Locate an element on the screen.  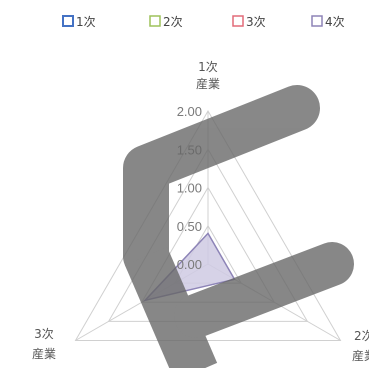
watermark-stroke-lower is located at coordinates (264, 290).